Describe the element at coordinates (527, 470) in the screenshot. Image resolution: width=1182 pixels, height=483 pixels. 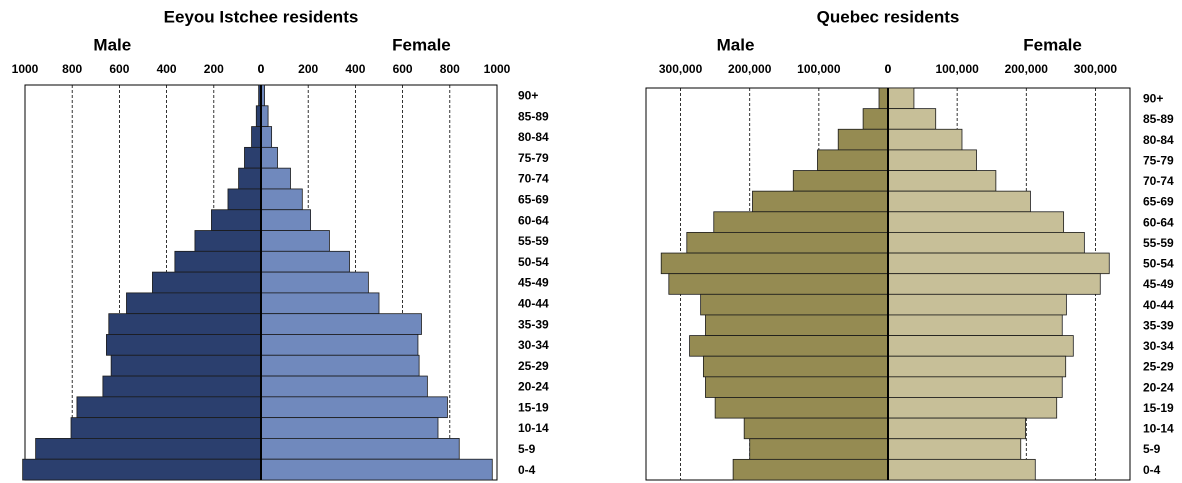
I see `category-label: 0-4` at that location.